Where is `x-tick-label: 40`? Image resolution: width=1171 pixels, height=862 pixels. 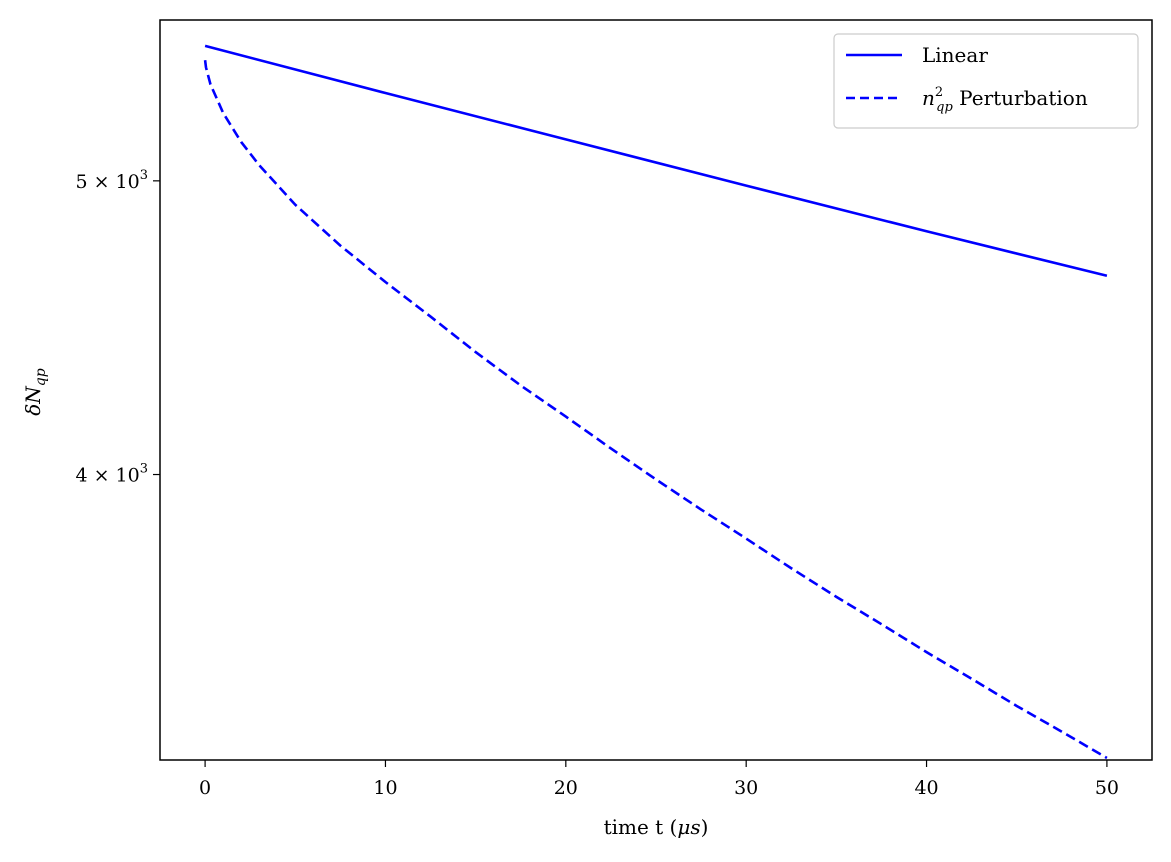 x-tick-label: 40 is located at coordinates (926, 788).